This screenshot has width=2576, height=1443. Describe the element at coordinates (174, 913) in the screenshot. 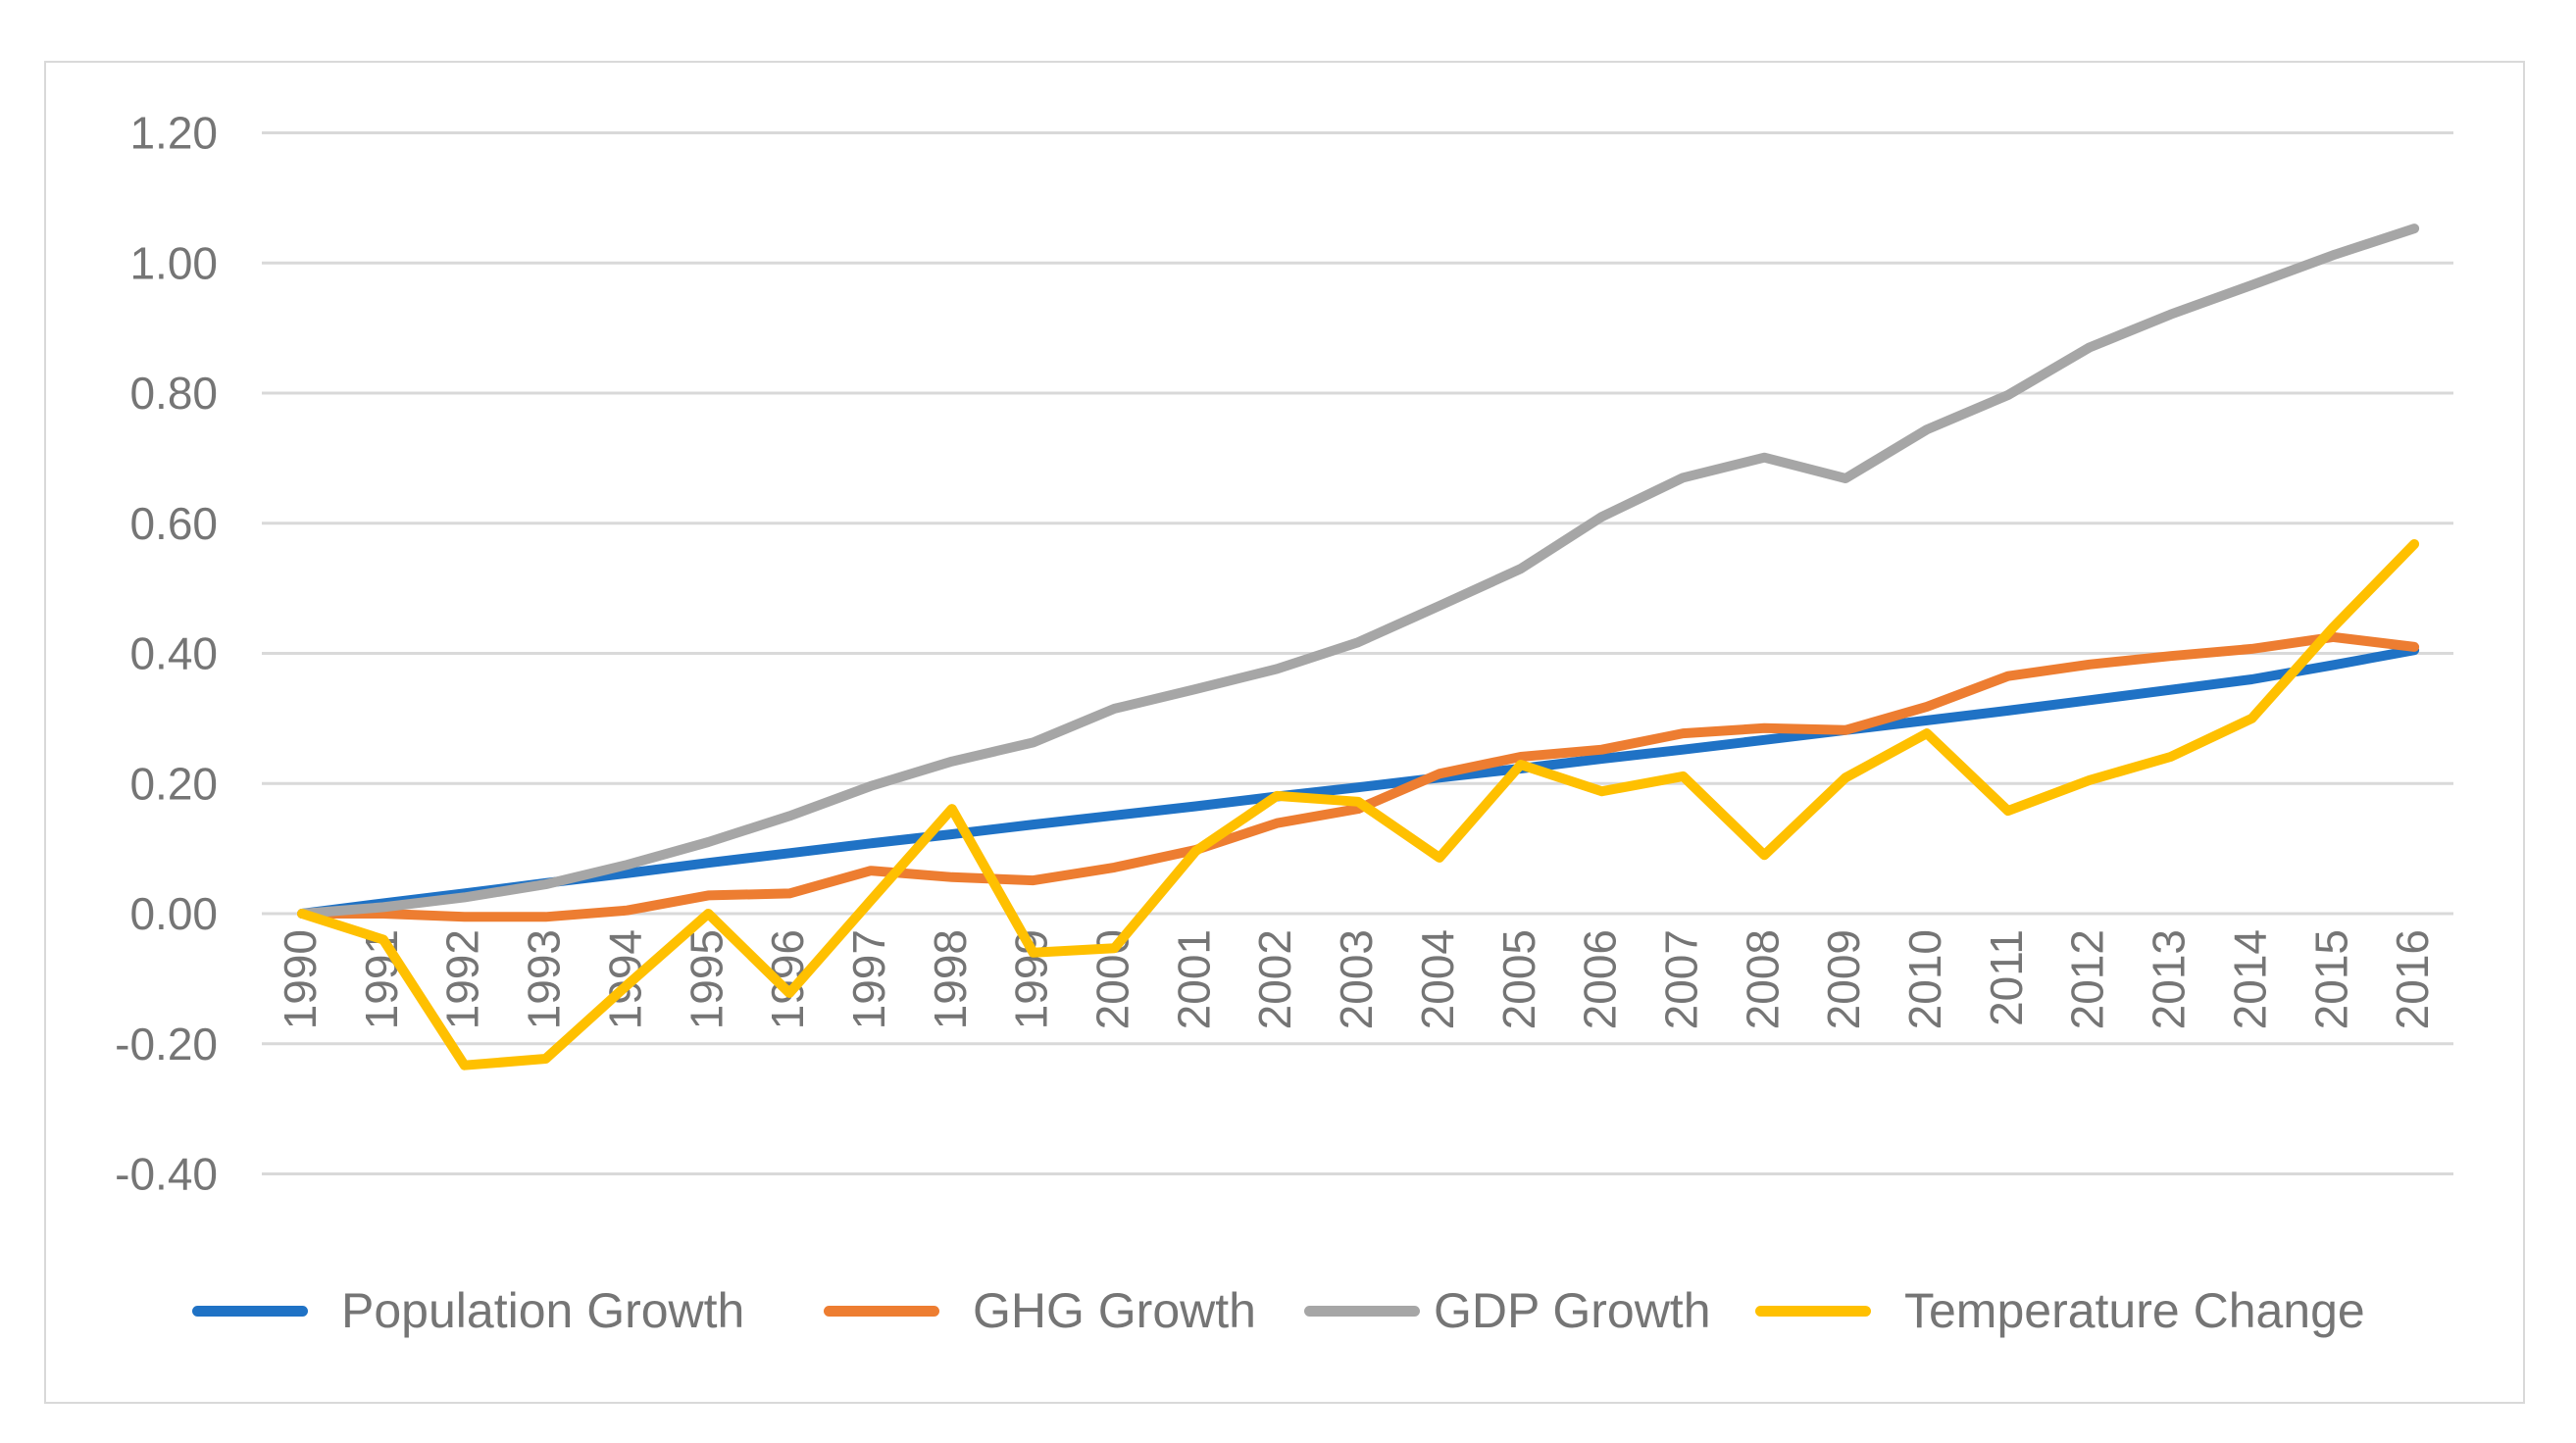

I see `y-tick-label: 0.00` at that location.